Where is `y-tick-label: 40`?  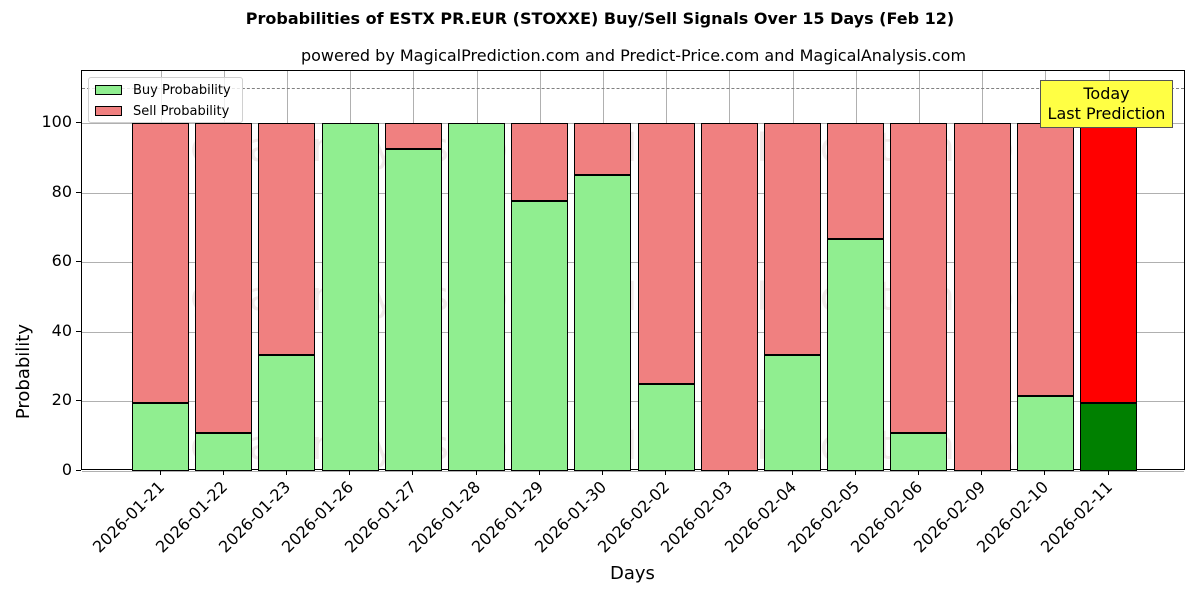
y-tick-label: 40 is located at coordinates (61, 330).